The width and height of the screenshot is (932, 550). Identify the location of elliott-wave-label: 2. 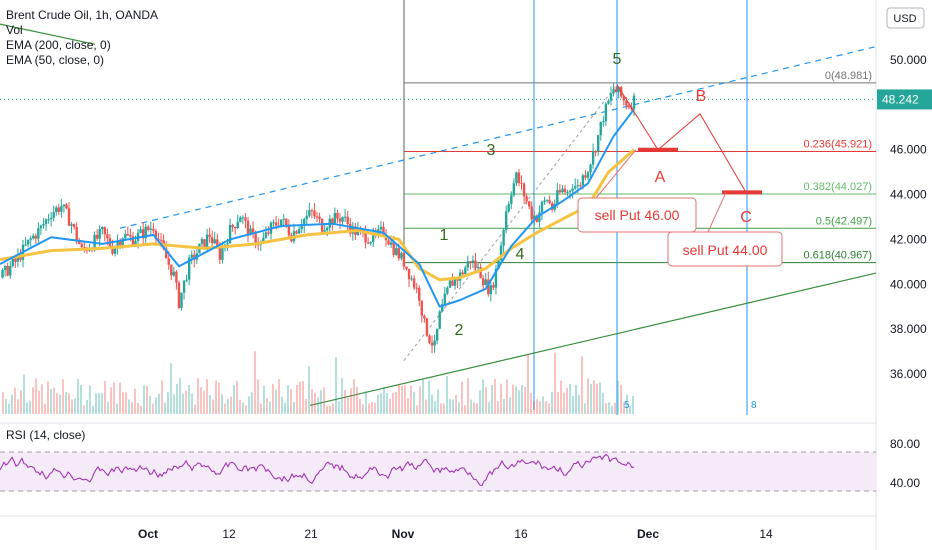
(459, 330).